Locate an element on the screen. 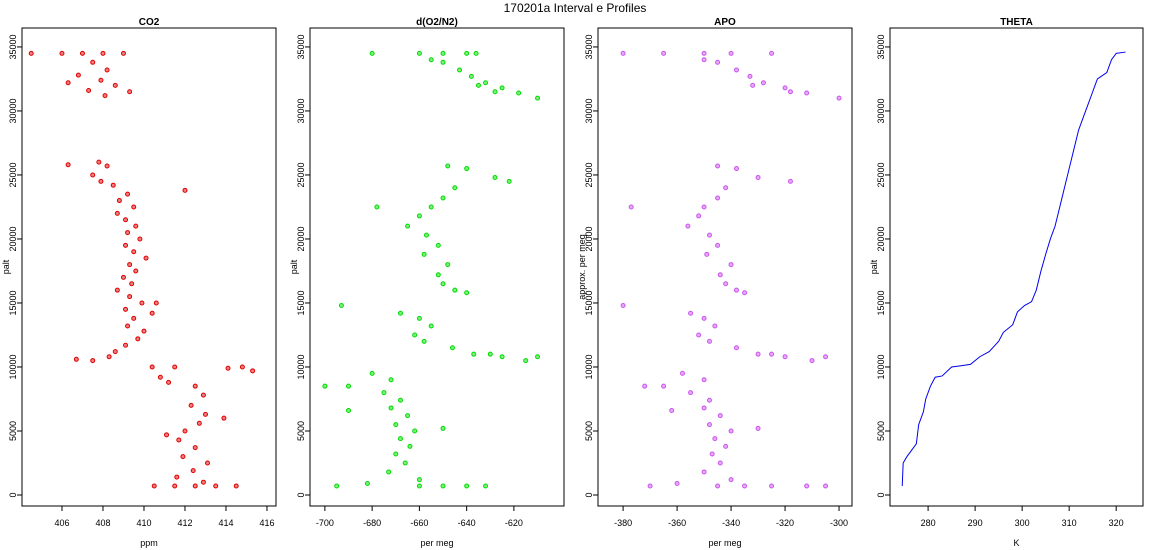  x-tick-label: -620 is located at coordinates (514, 523).